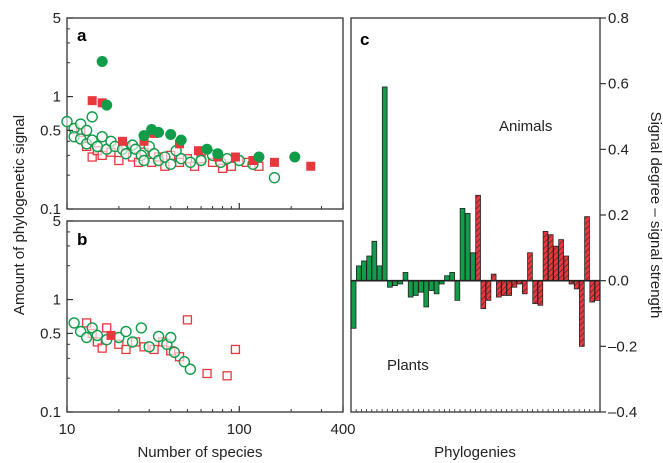 The height and width of the screenshot is (463, 663). I want to click on panel-c-ytick-label-2: 0.0, so click(618, 281).